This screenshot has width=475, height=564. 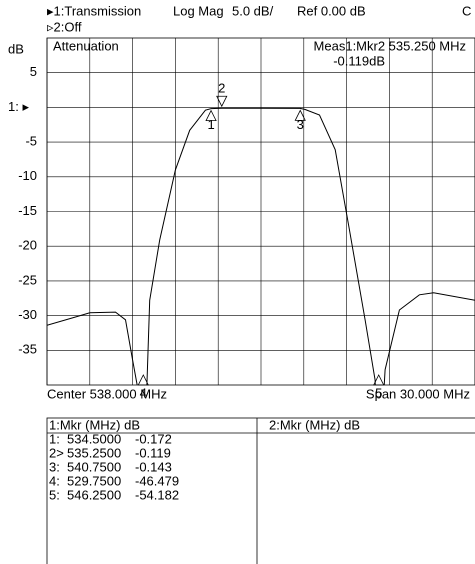 What do you see at coordinates (86, 45) in the screenshot?
I see `chart-title: Attenuation` at bounding box center [86, 45].